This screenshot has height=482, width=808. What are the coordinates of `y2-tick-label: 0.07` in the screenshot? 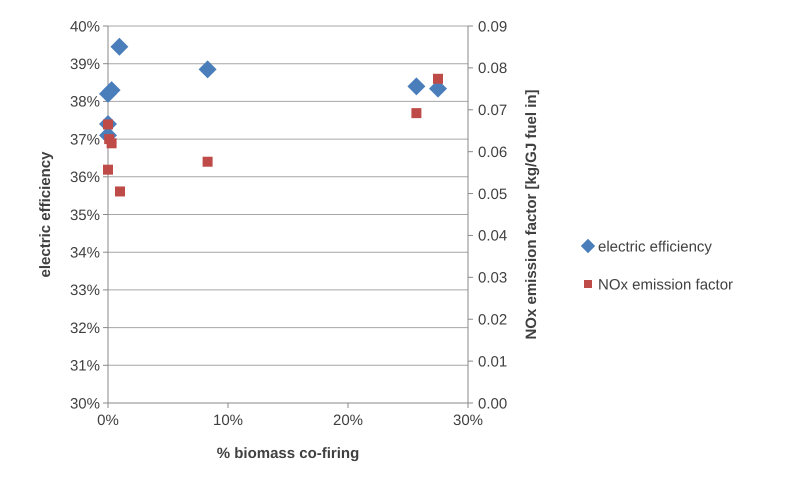 It's located at (493, 111).